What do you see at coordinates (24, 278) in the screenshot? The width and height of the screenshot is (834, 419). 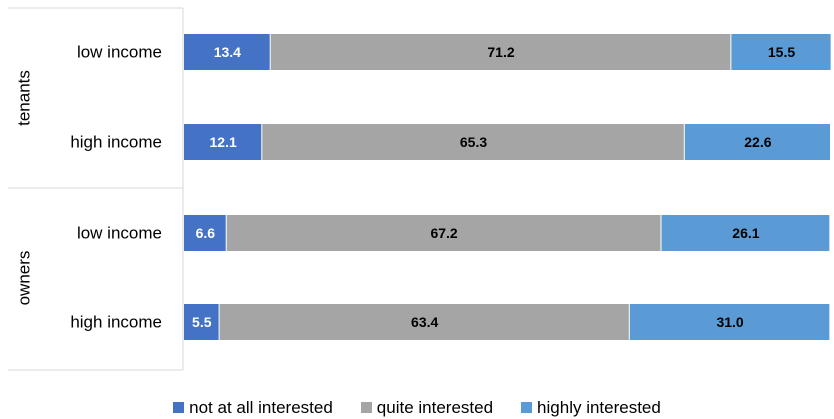 I see `group-label-owners: owners` at bounding box center [24, 278].